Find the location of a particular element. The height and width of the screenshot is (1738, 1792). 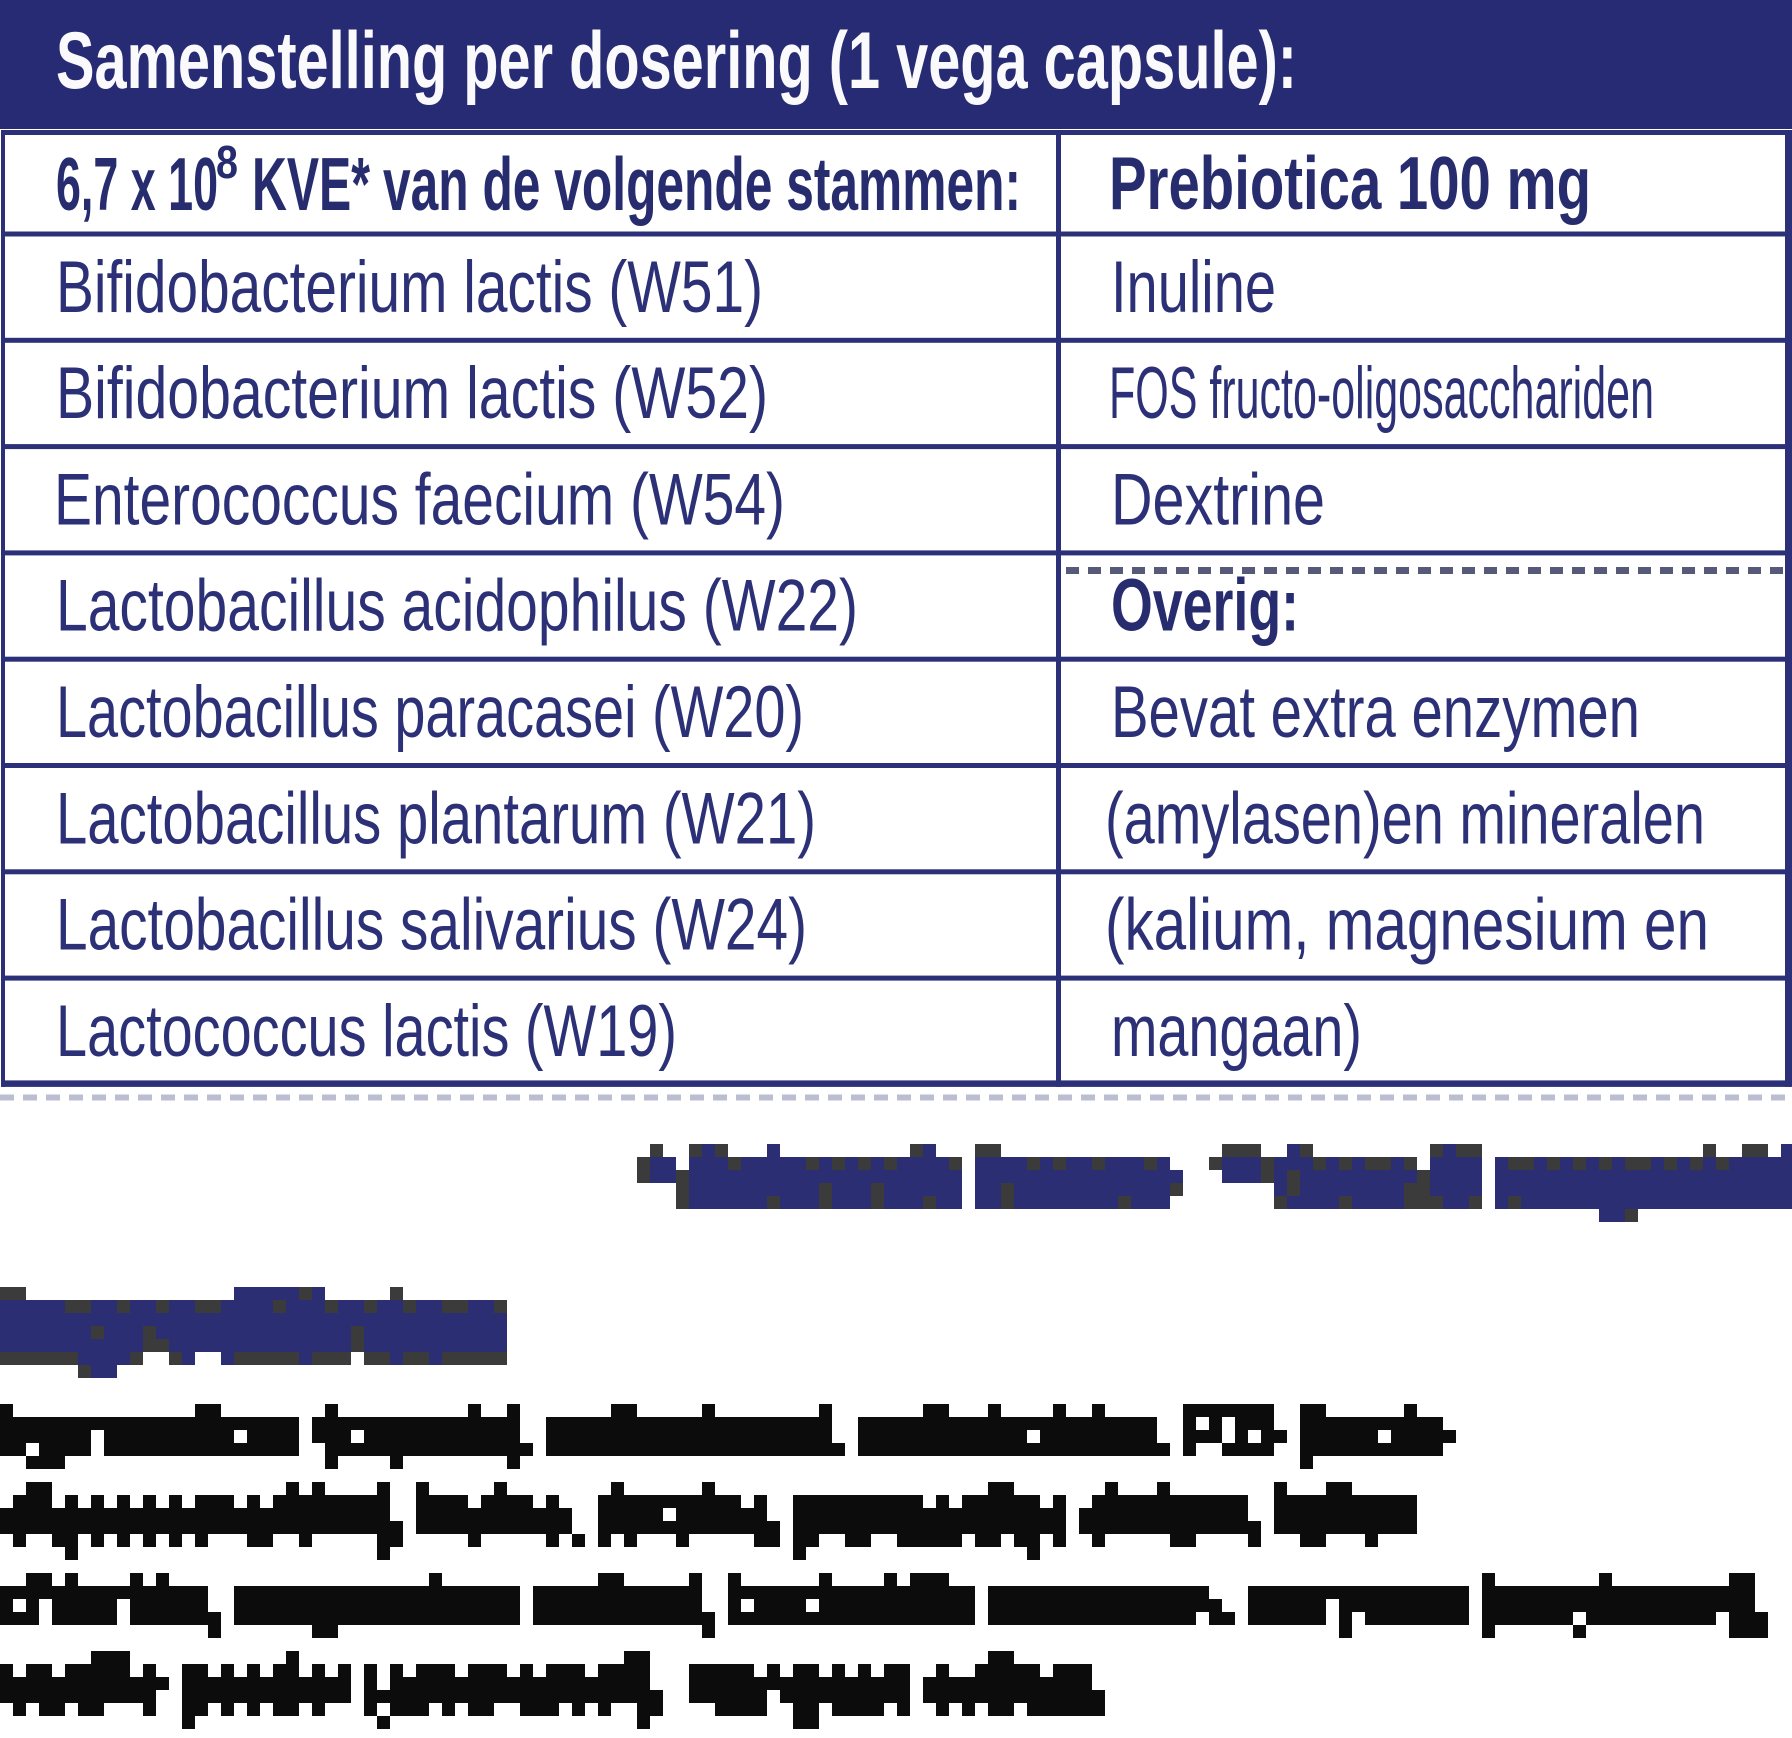

svg-text: van de volgende stammen: is located at coordinates (702, 184).